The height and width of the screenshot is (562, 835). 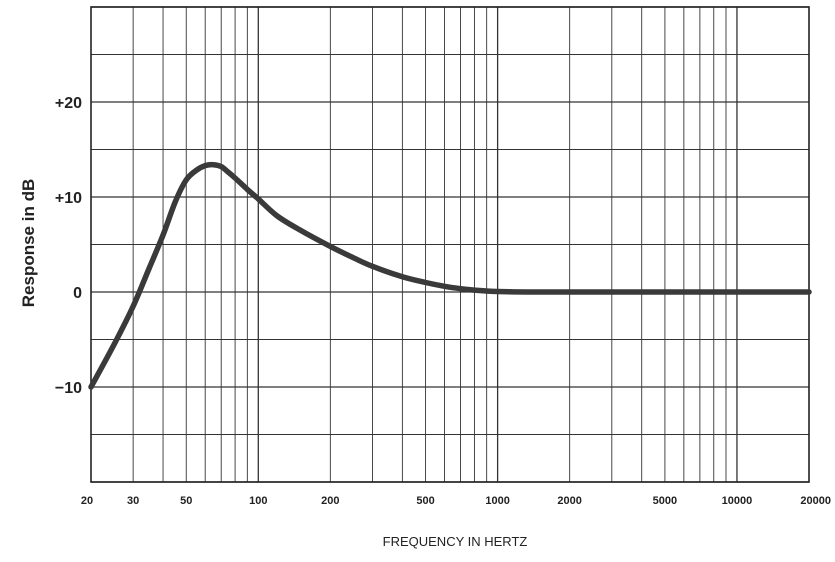 What do you see at coordinates (497, 501) in the screenshot?
I see `x-tick-label: 1000` at bounding box center [497, 501].